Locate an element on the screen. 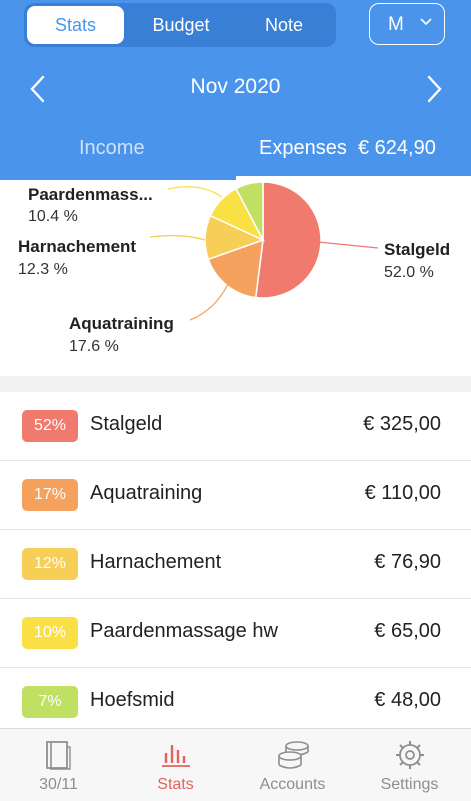 The width and height of the screenshot is (471, 801). pie-label-name: Aquatraining is located at coordinates (121, 323).